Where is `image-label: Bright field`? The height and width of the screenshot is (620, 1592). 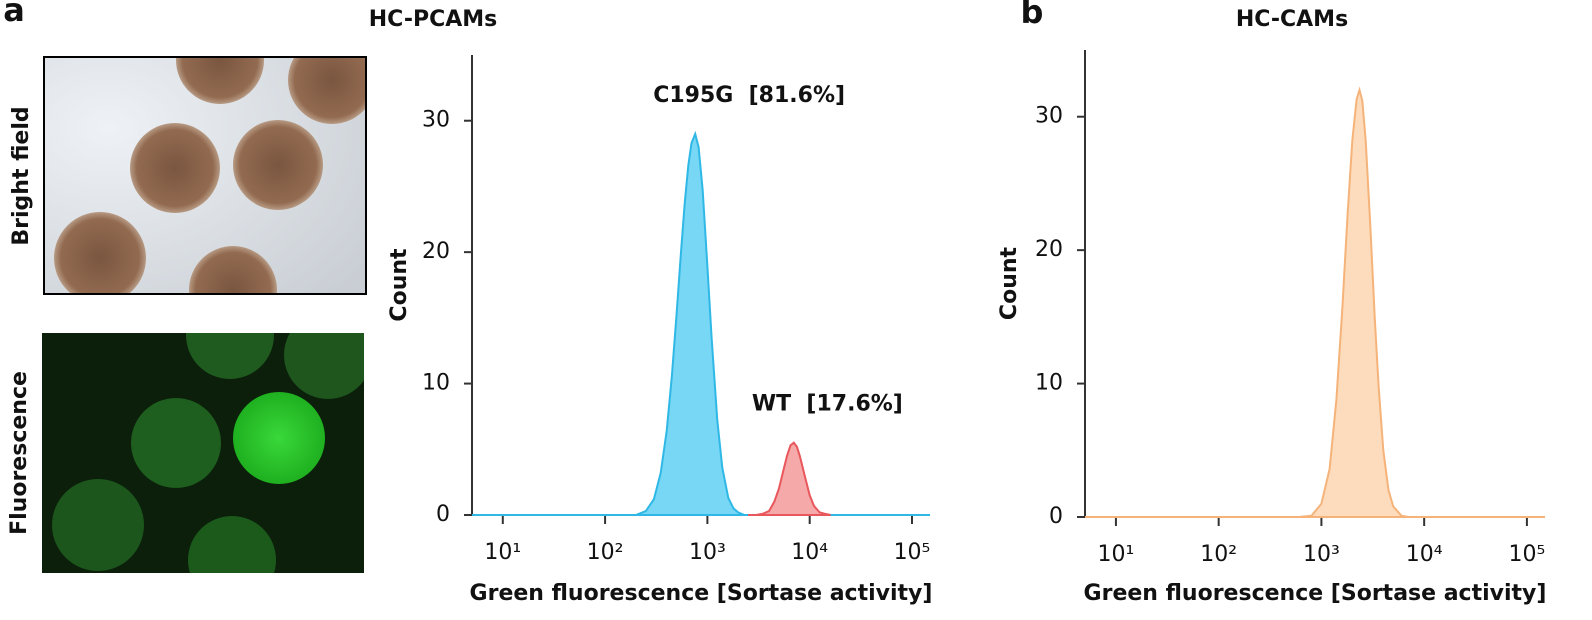 image-label: Bright field is located at coordinates (21, 175).